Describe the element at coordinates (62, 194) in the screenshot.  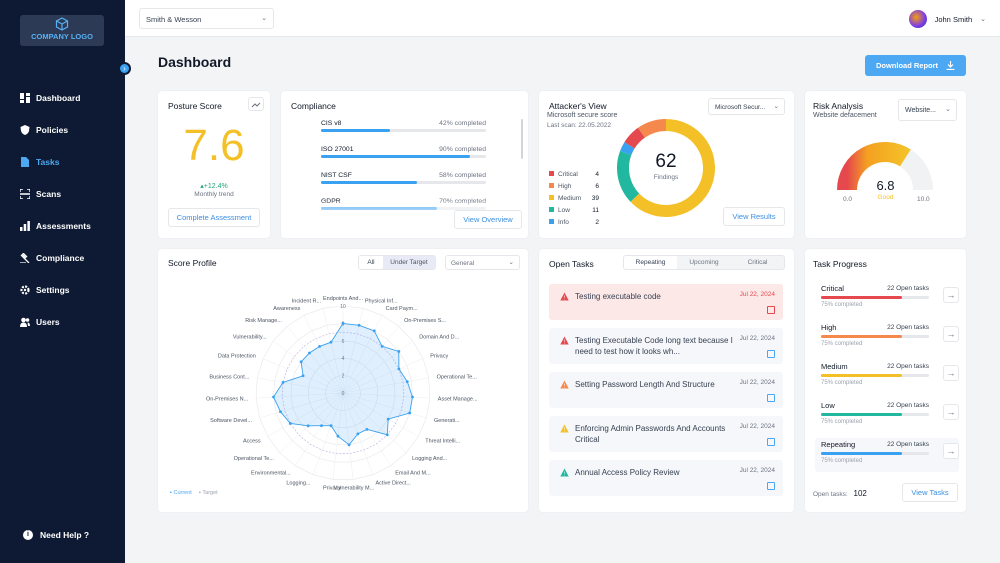
I see `sidebar-item-scans: Scans` at that location.